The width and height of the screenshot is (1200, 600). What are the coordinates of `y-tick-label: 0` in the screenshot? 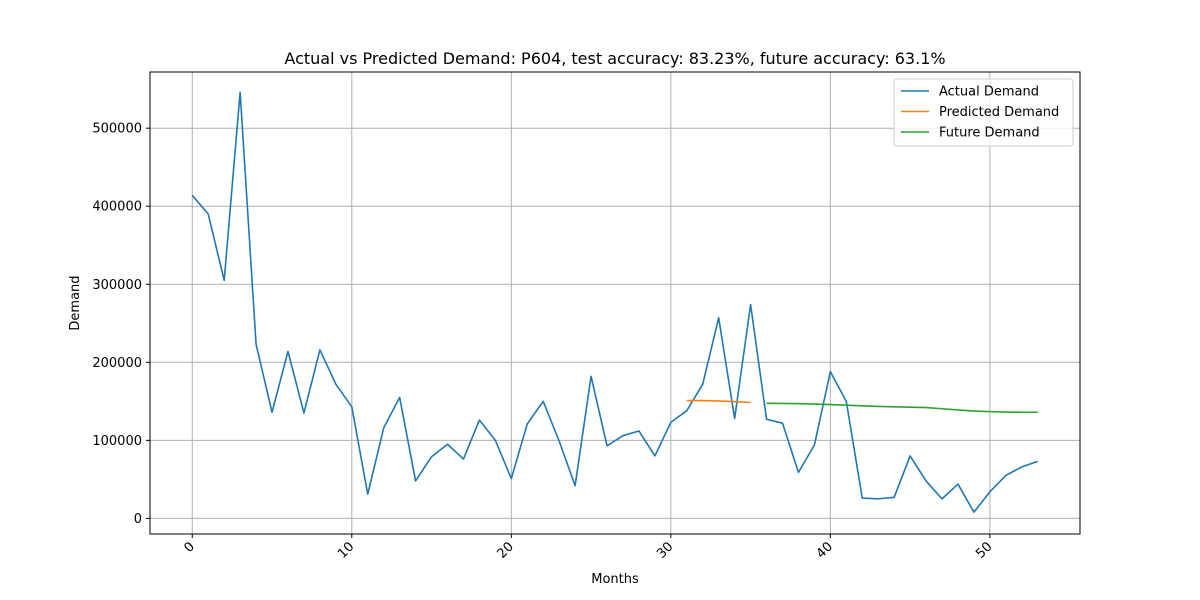 It's located at (138, 519).